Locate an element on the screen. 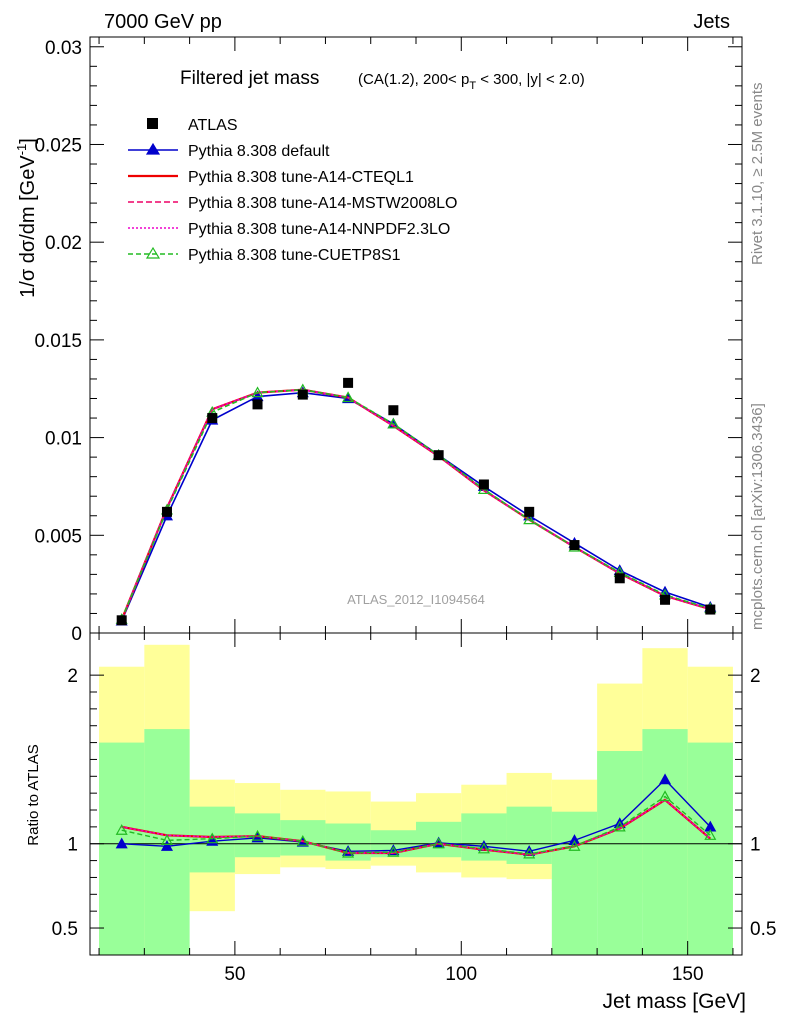 This screenshot has height=1024, width=786. legend-label: ATLAS is located at coordinates (213, 125).